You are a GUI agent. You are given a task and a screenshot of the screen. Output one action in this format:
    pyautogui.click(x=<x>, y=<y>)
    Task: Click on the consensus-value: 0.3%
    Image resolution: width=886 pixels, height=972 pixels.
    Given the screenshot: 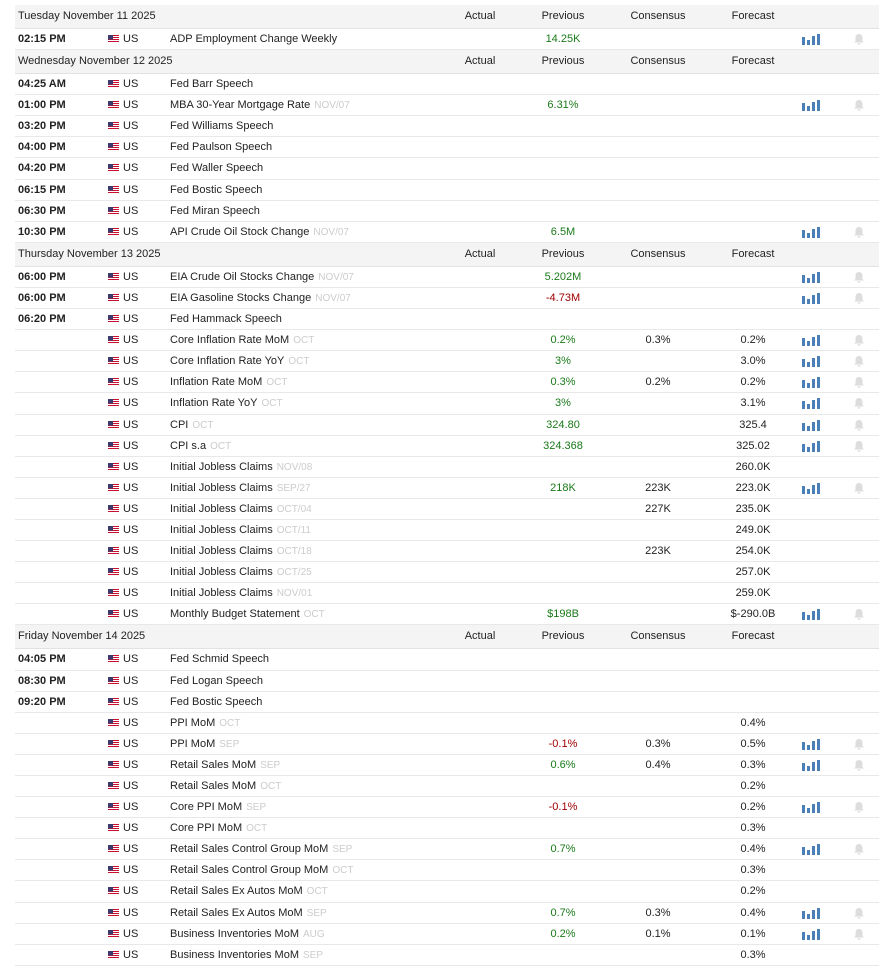 What is the action you would take?
    pyautogui.click(x=658, y=912)
    